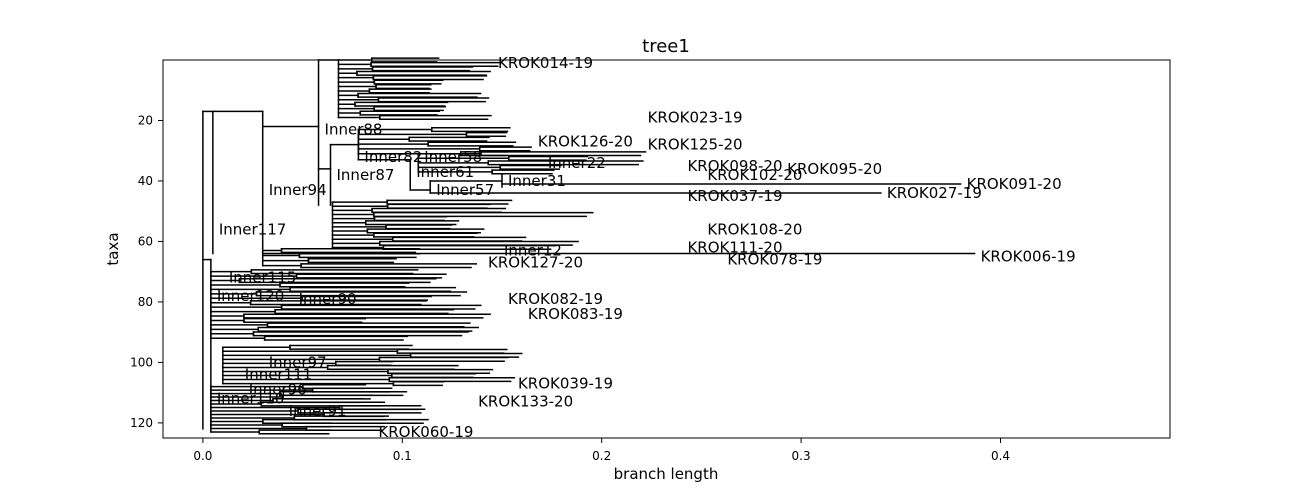  Describe the element at coordinates (754, 175) in the screenshot. I see `leaf-label: KROK102-20` at that location.